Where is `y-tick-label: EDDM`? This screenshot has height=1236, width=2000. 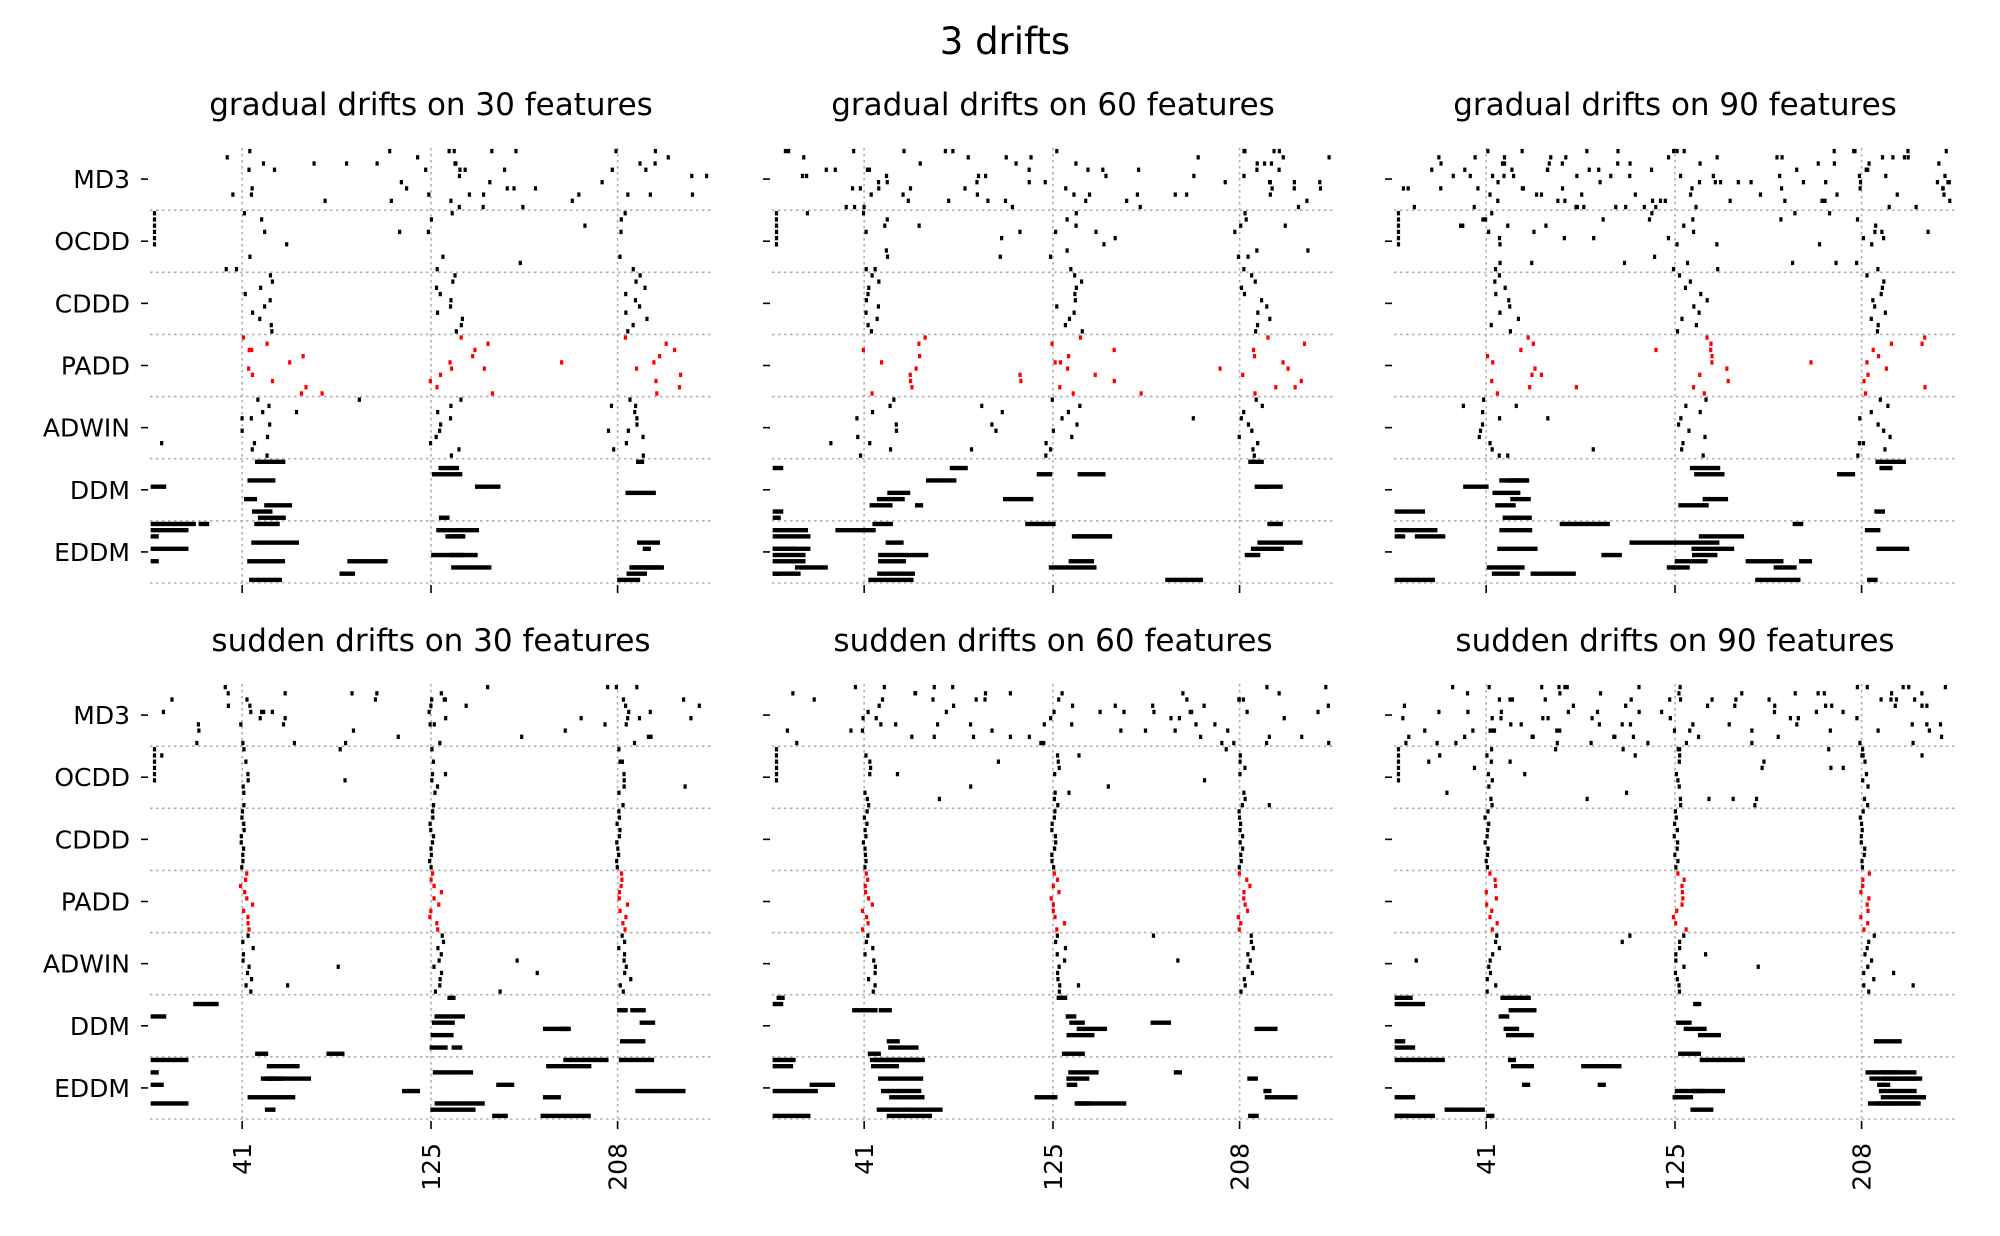
y-tick-label: EDDM is located at coordinates (92, 1088).